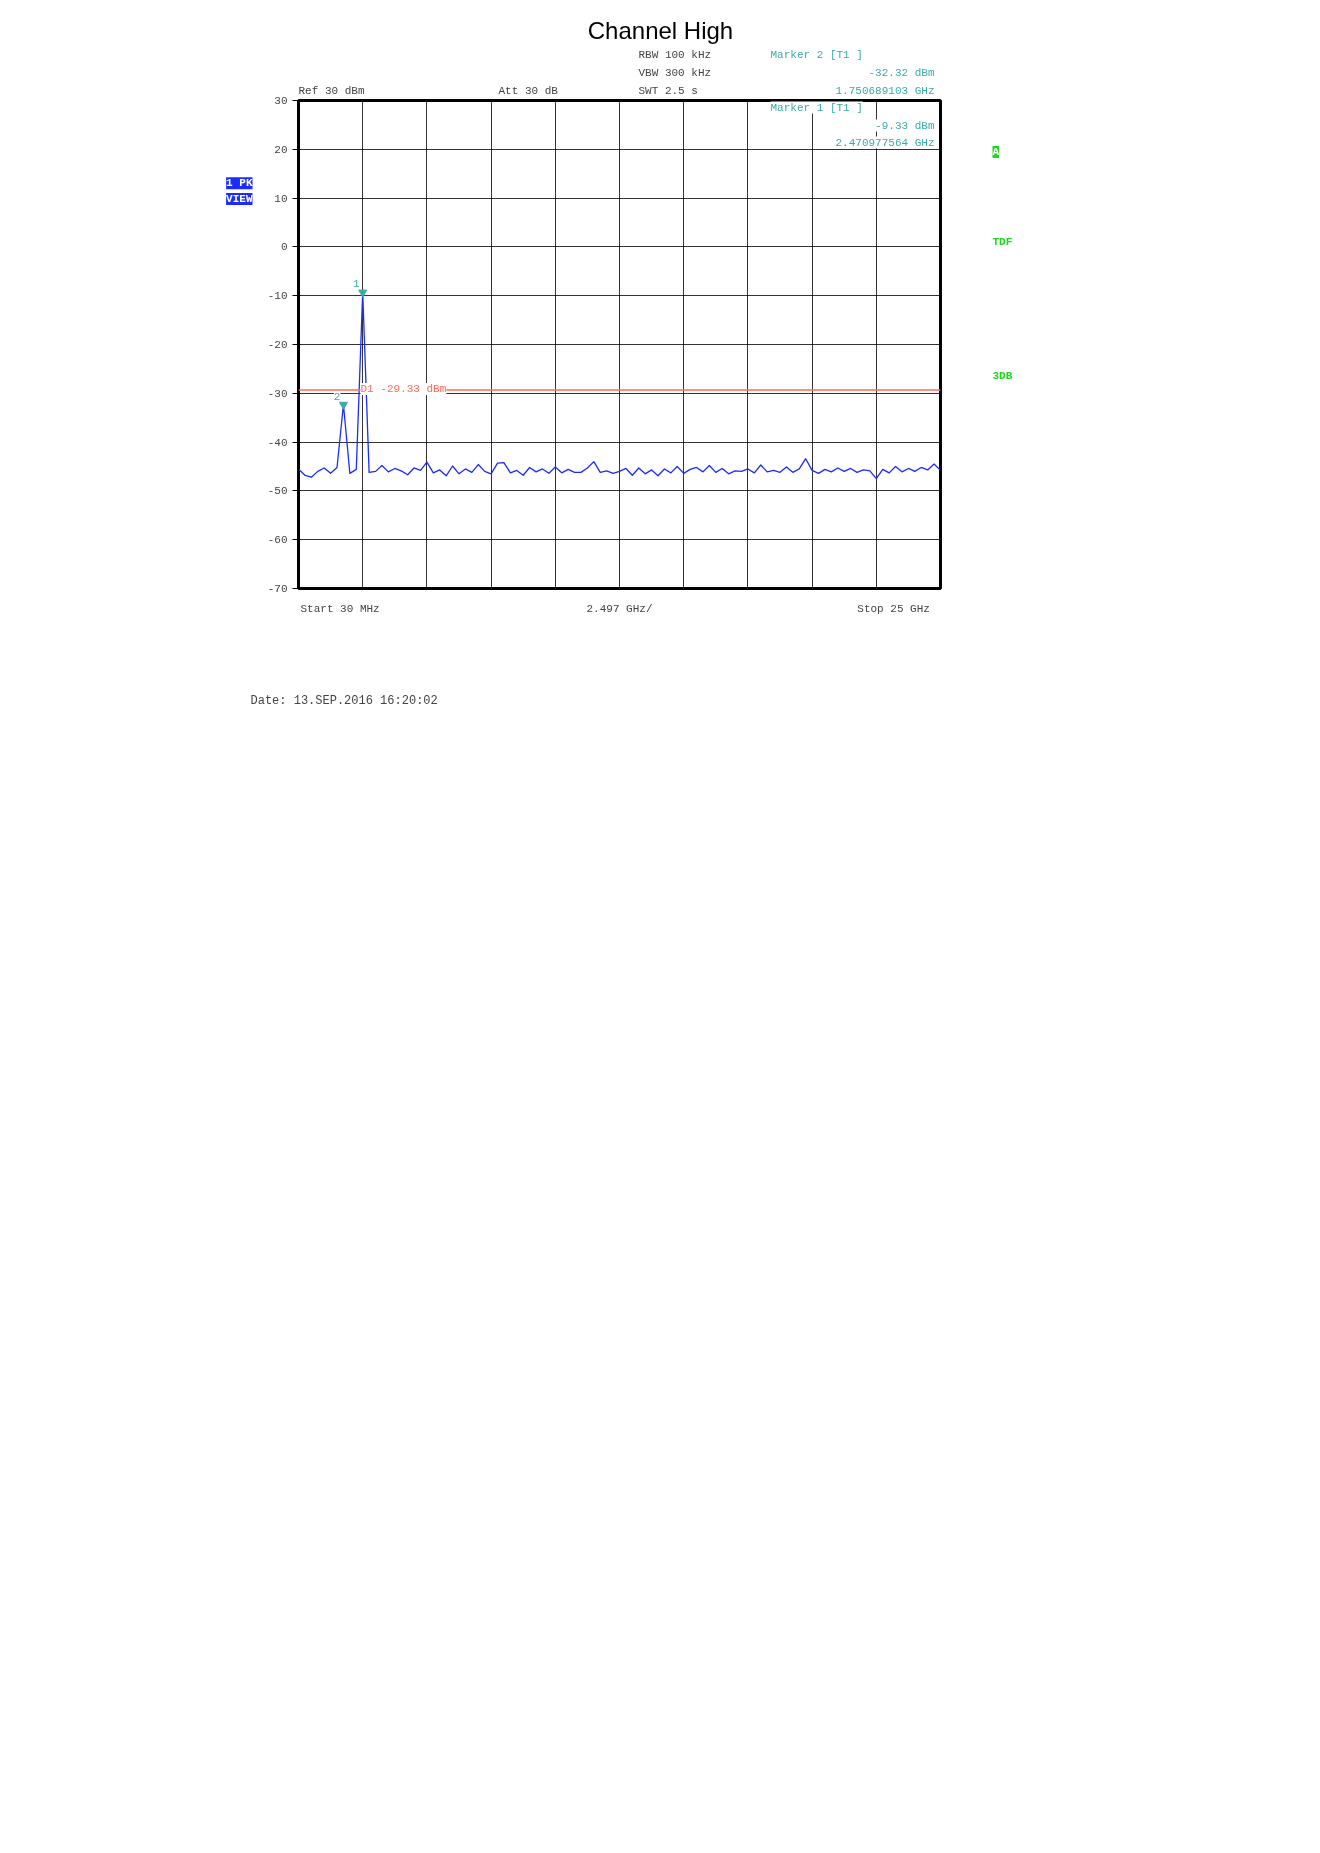 This screenshot has width=1320, height=1853. What do you see at coordinates (885, 90) in the screenshot?
I see `text: 1.750689103 GHz` at bounding box center [885, 90].